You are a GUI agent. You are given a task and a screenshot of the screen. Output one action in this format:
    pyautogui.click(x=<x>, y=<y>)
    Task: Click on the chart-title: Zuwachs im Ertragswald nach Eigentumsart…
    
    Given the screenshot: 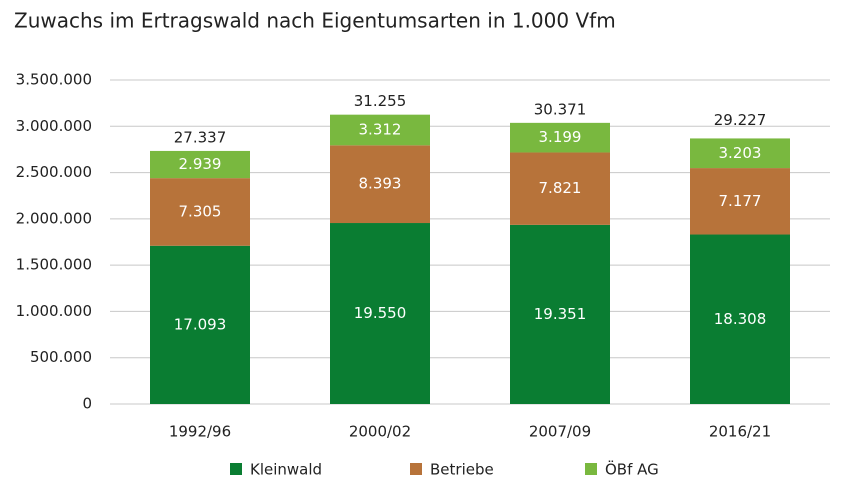 What is the action you would take?
    pyautogui.click(x=315, y=21)
    